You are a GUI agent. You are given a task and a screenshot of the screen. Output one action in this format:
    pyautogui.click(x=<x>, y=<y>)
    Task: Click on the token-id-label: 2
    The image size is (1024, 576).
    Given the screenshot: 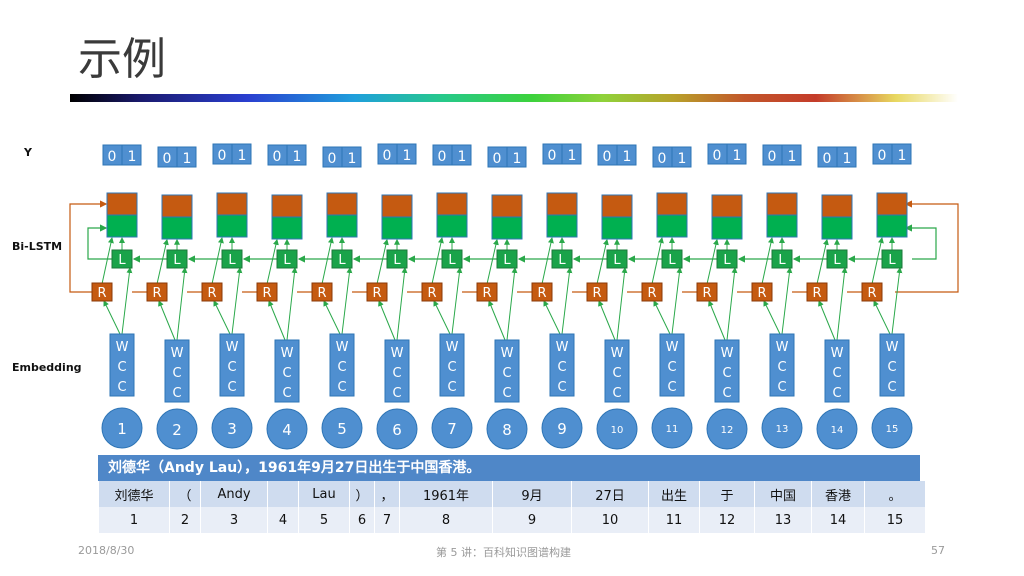 What is the action you would take?
    pyautogui.click(x=177, y=430)
    